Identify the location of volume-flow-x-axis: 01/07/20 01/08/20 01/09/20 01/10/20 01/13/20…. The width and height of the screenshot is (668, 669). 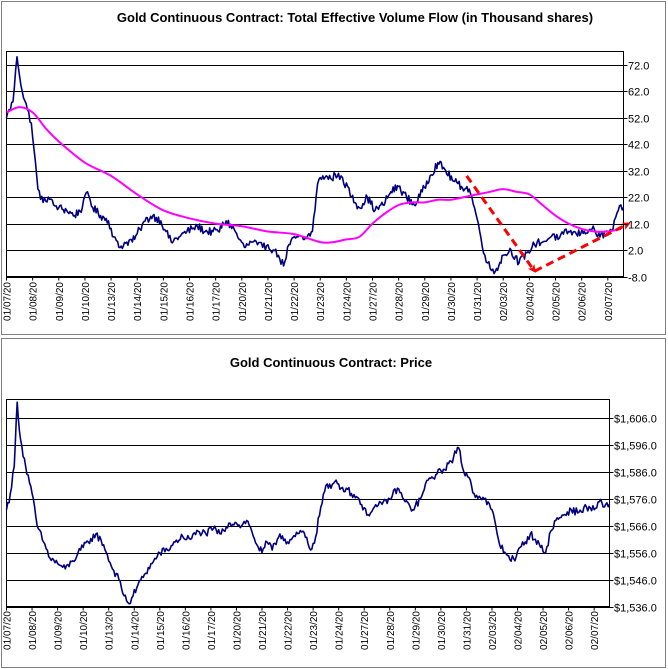
(309, 298).